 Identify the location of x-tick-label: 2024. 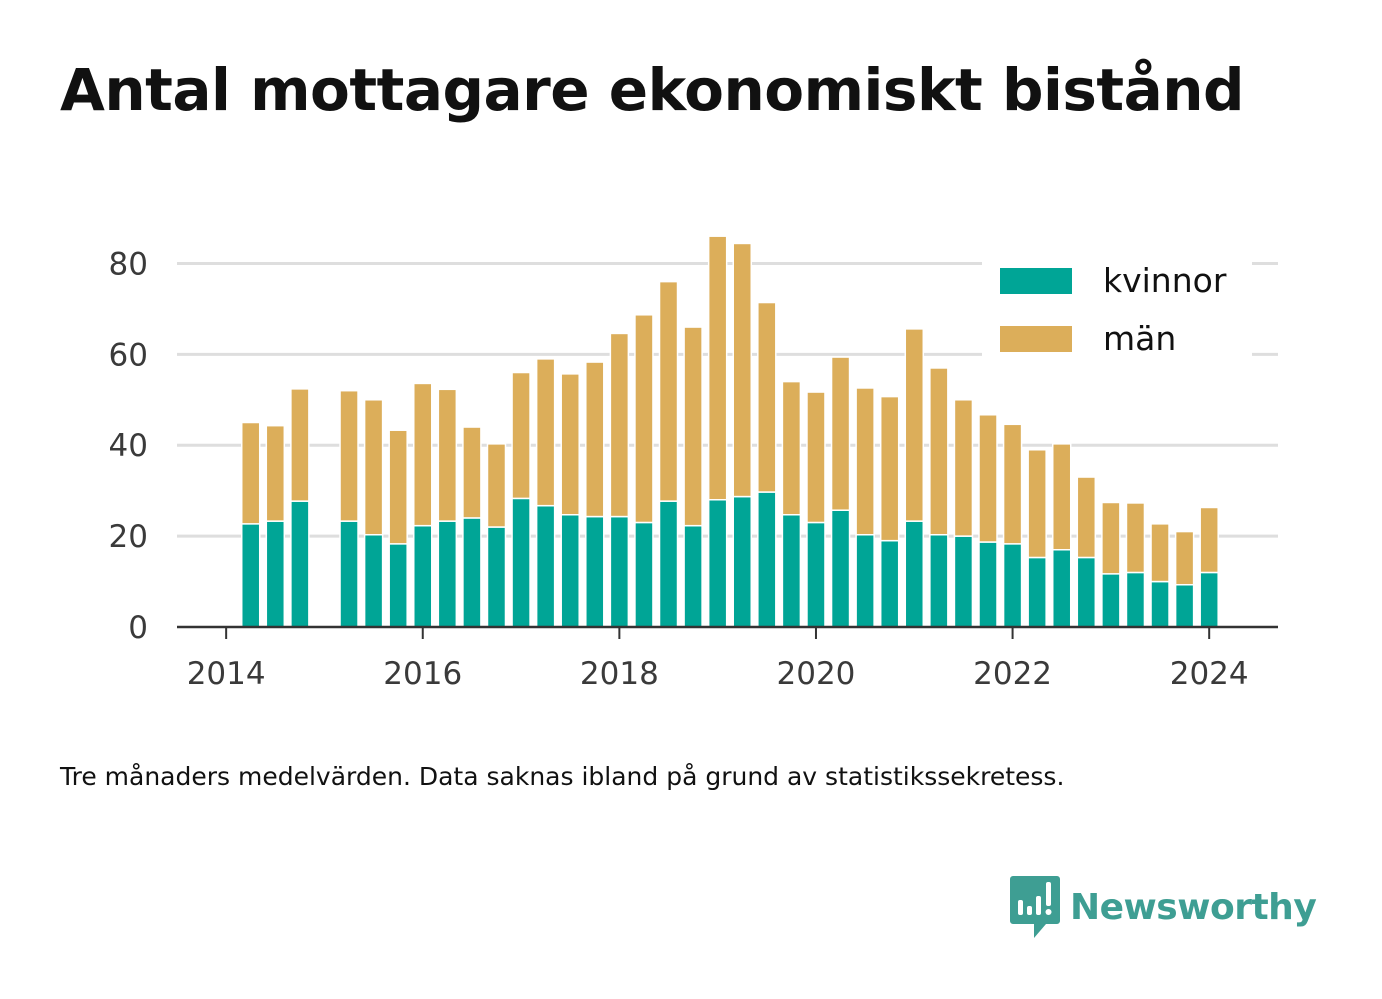
(1209, 674).